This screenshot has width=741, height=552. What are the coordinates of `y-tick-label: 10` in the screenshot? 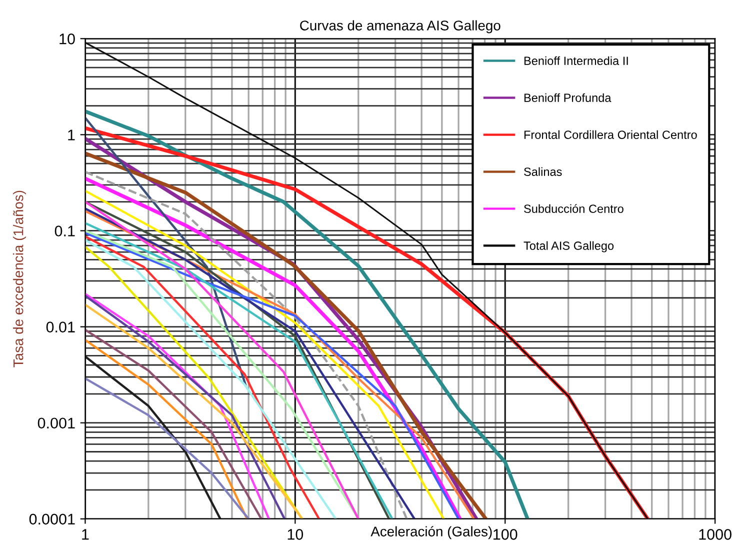 It's located at (67, 39).